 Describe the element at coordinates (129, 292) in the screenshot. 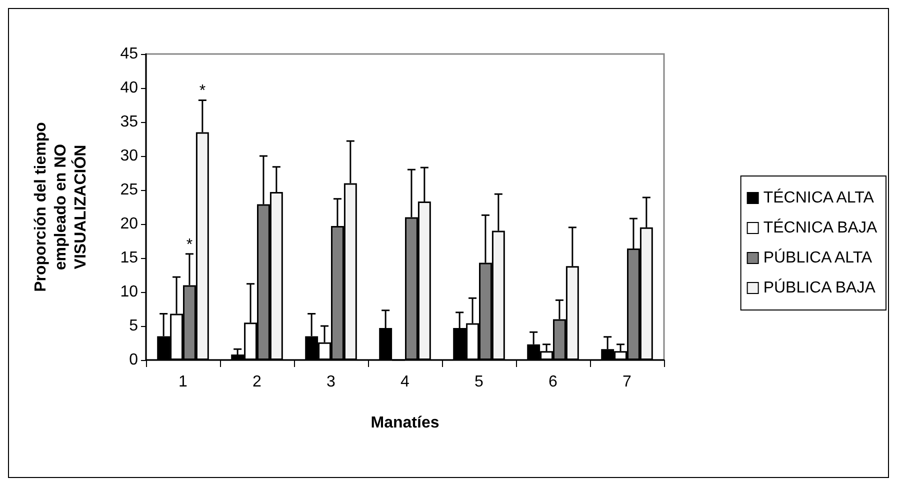

I see `y-tick-label: 10` at that location.